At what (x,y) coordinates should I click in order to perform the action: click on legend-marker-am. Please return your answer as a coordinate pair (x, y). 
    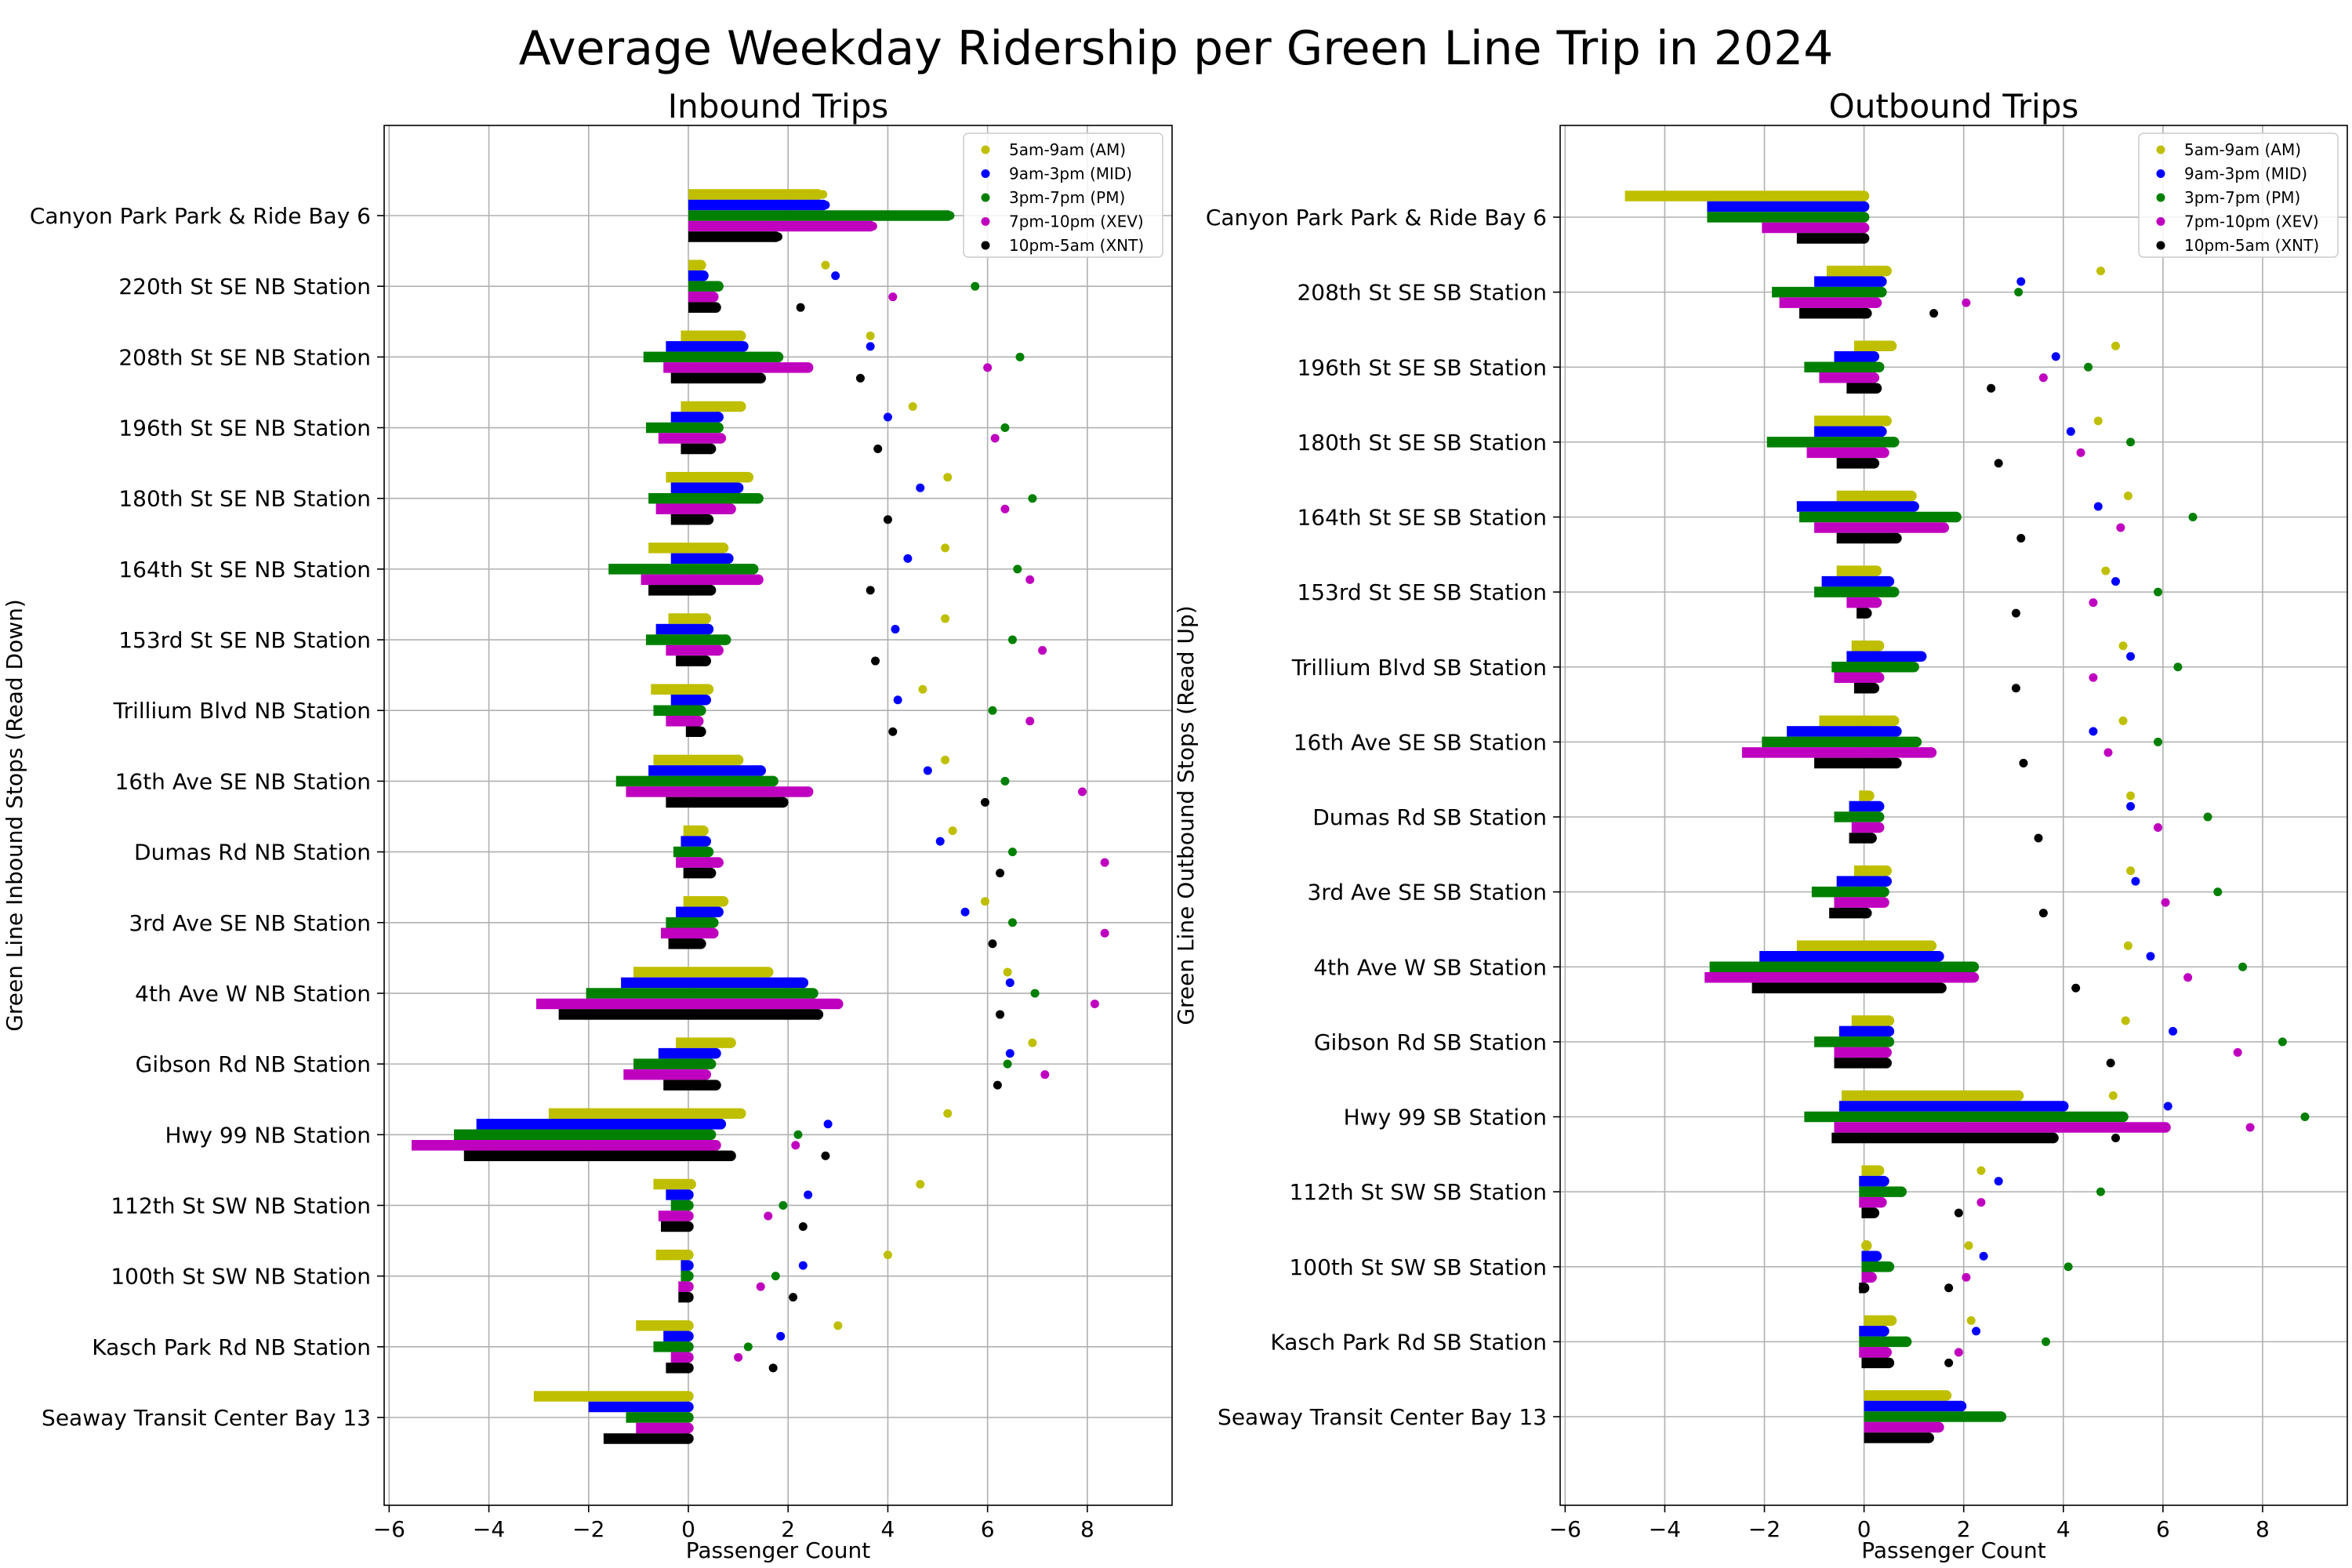
    Looking at the image, I should click on (985, 149).